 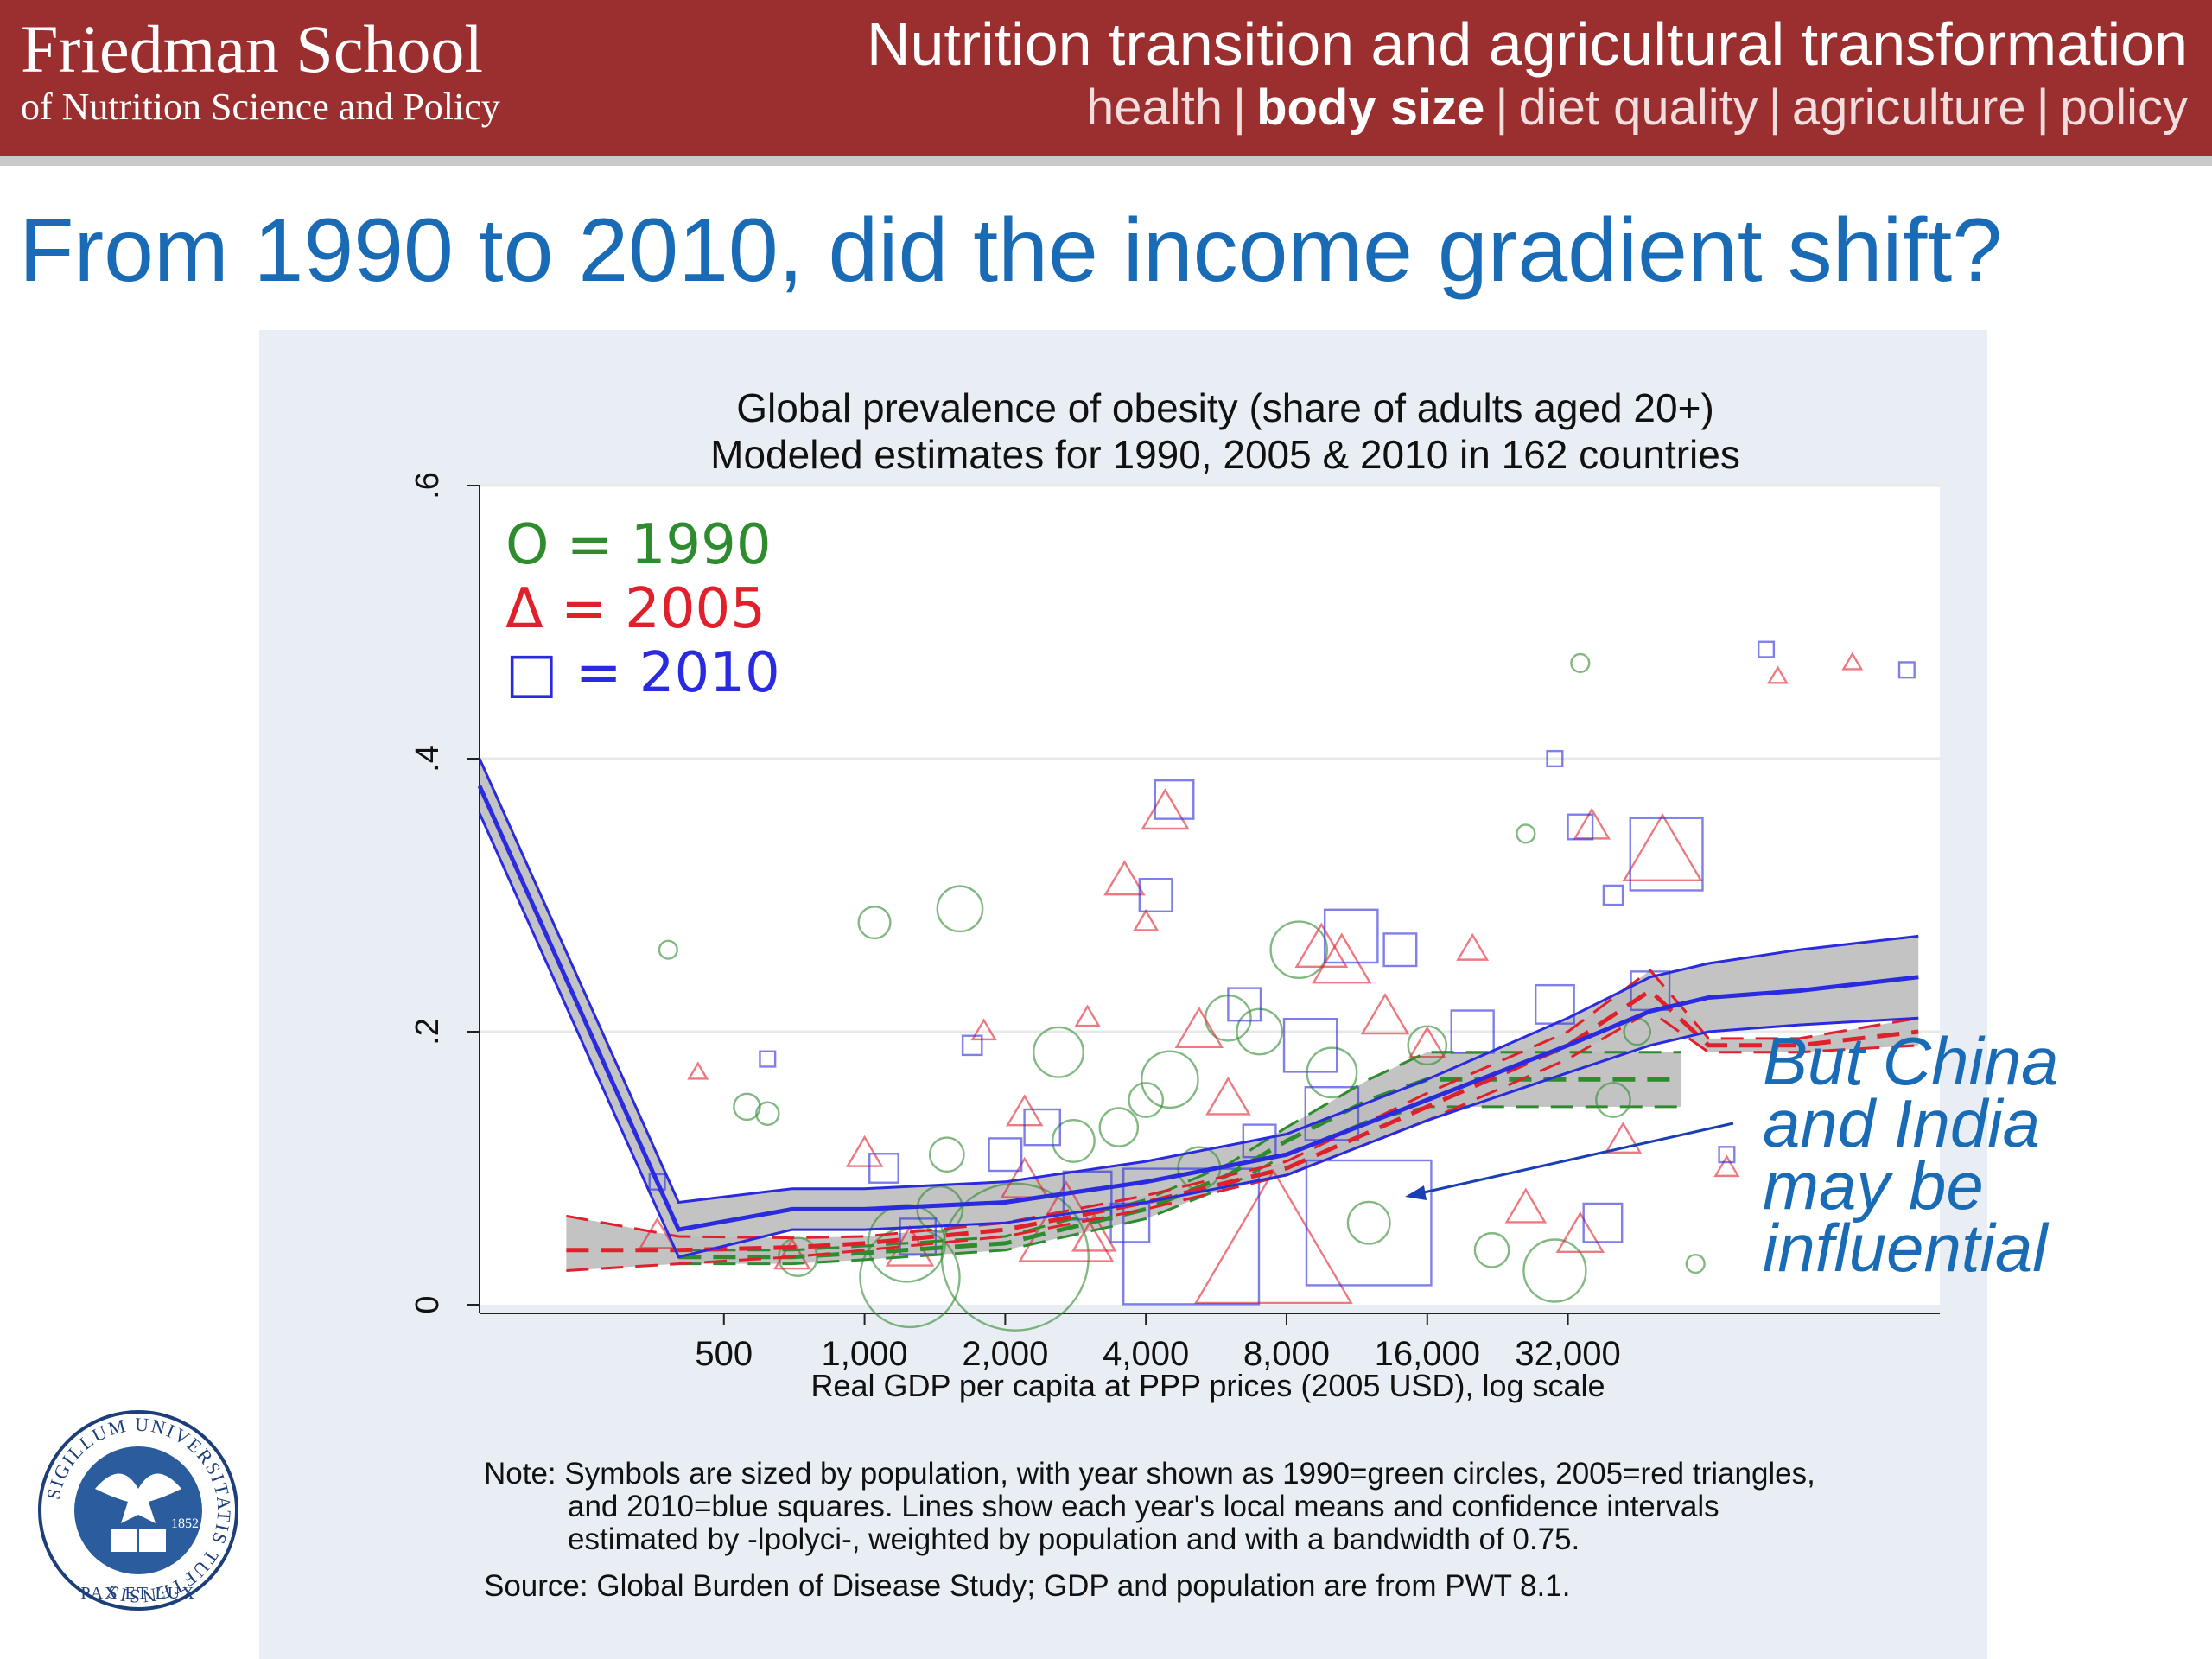 What do you see at coordinates (724, 1354) in the screenshot?
I see `x-tick-label: 500` at bounding box center [724, 1354].